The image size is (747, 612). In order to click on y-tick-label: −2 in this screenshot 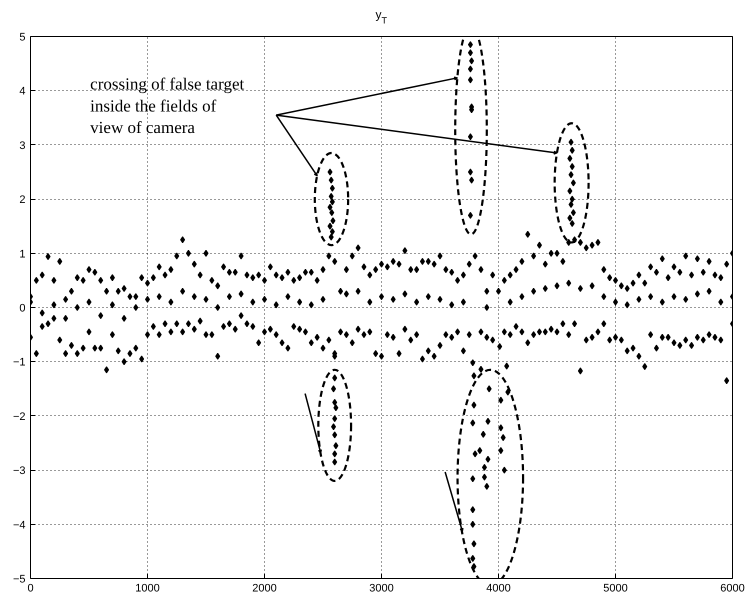, I will do `click(19, 416)`.